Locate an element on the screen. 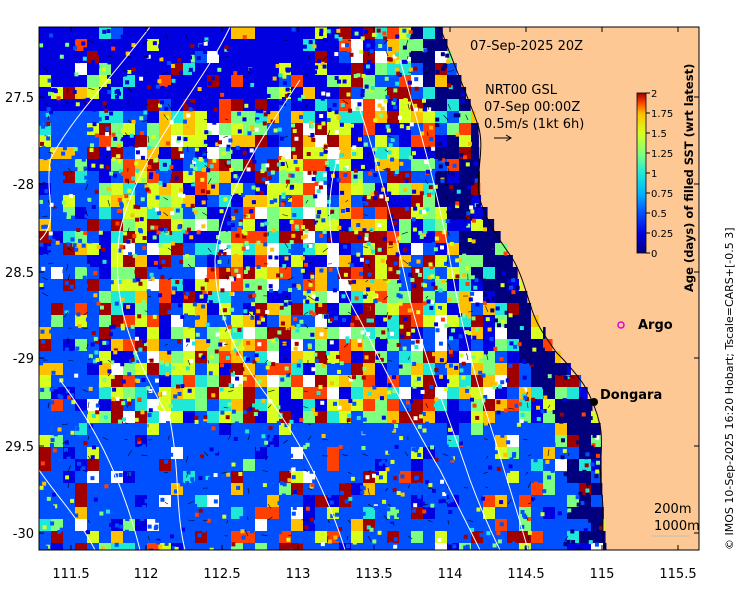  current-scale-arrow-icon is located at coordinates (503, 138).